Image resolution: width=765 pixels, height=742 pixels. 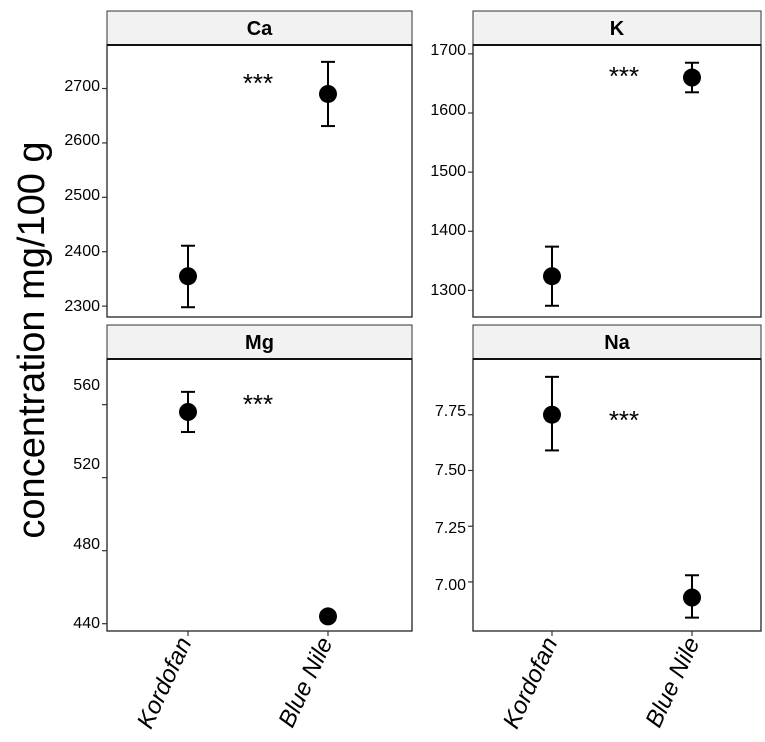 What do you see at coordinates (86, 544) in the screenshot?
I see `y-tick-label: 480` at bounding box center [86, 544].